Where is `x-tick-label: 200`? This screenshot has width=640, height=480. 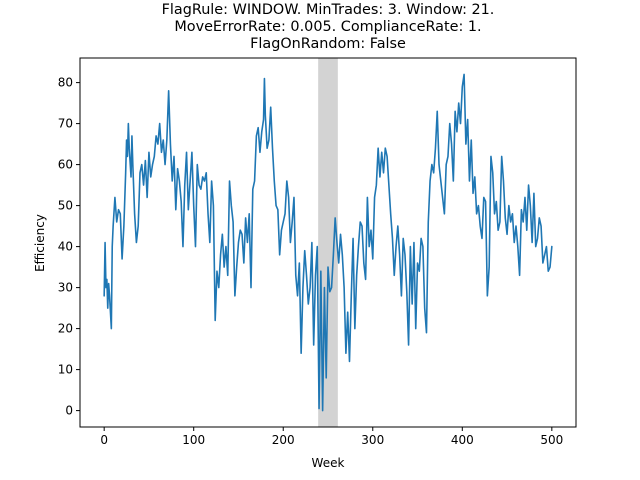
x-tick-label: 200 is located at coordinates (283, 440).